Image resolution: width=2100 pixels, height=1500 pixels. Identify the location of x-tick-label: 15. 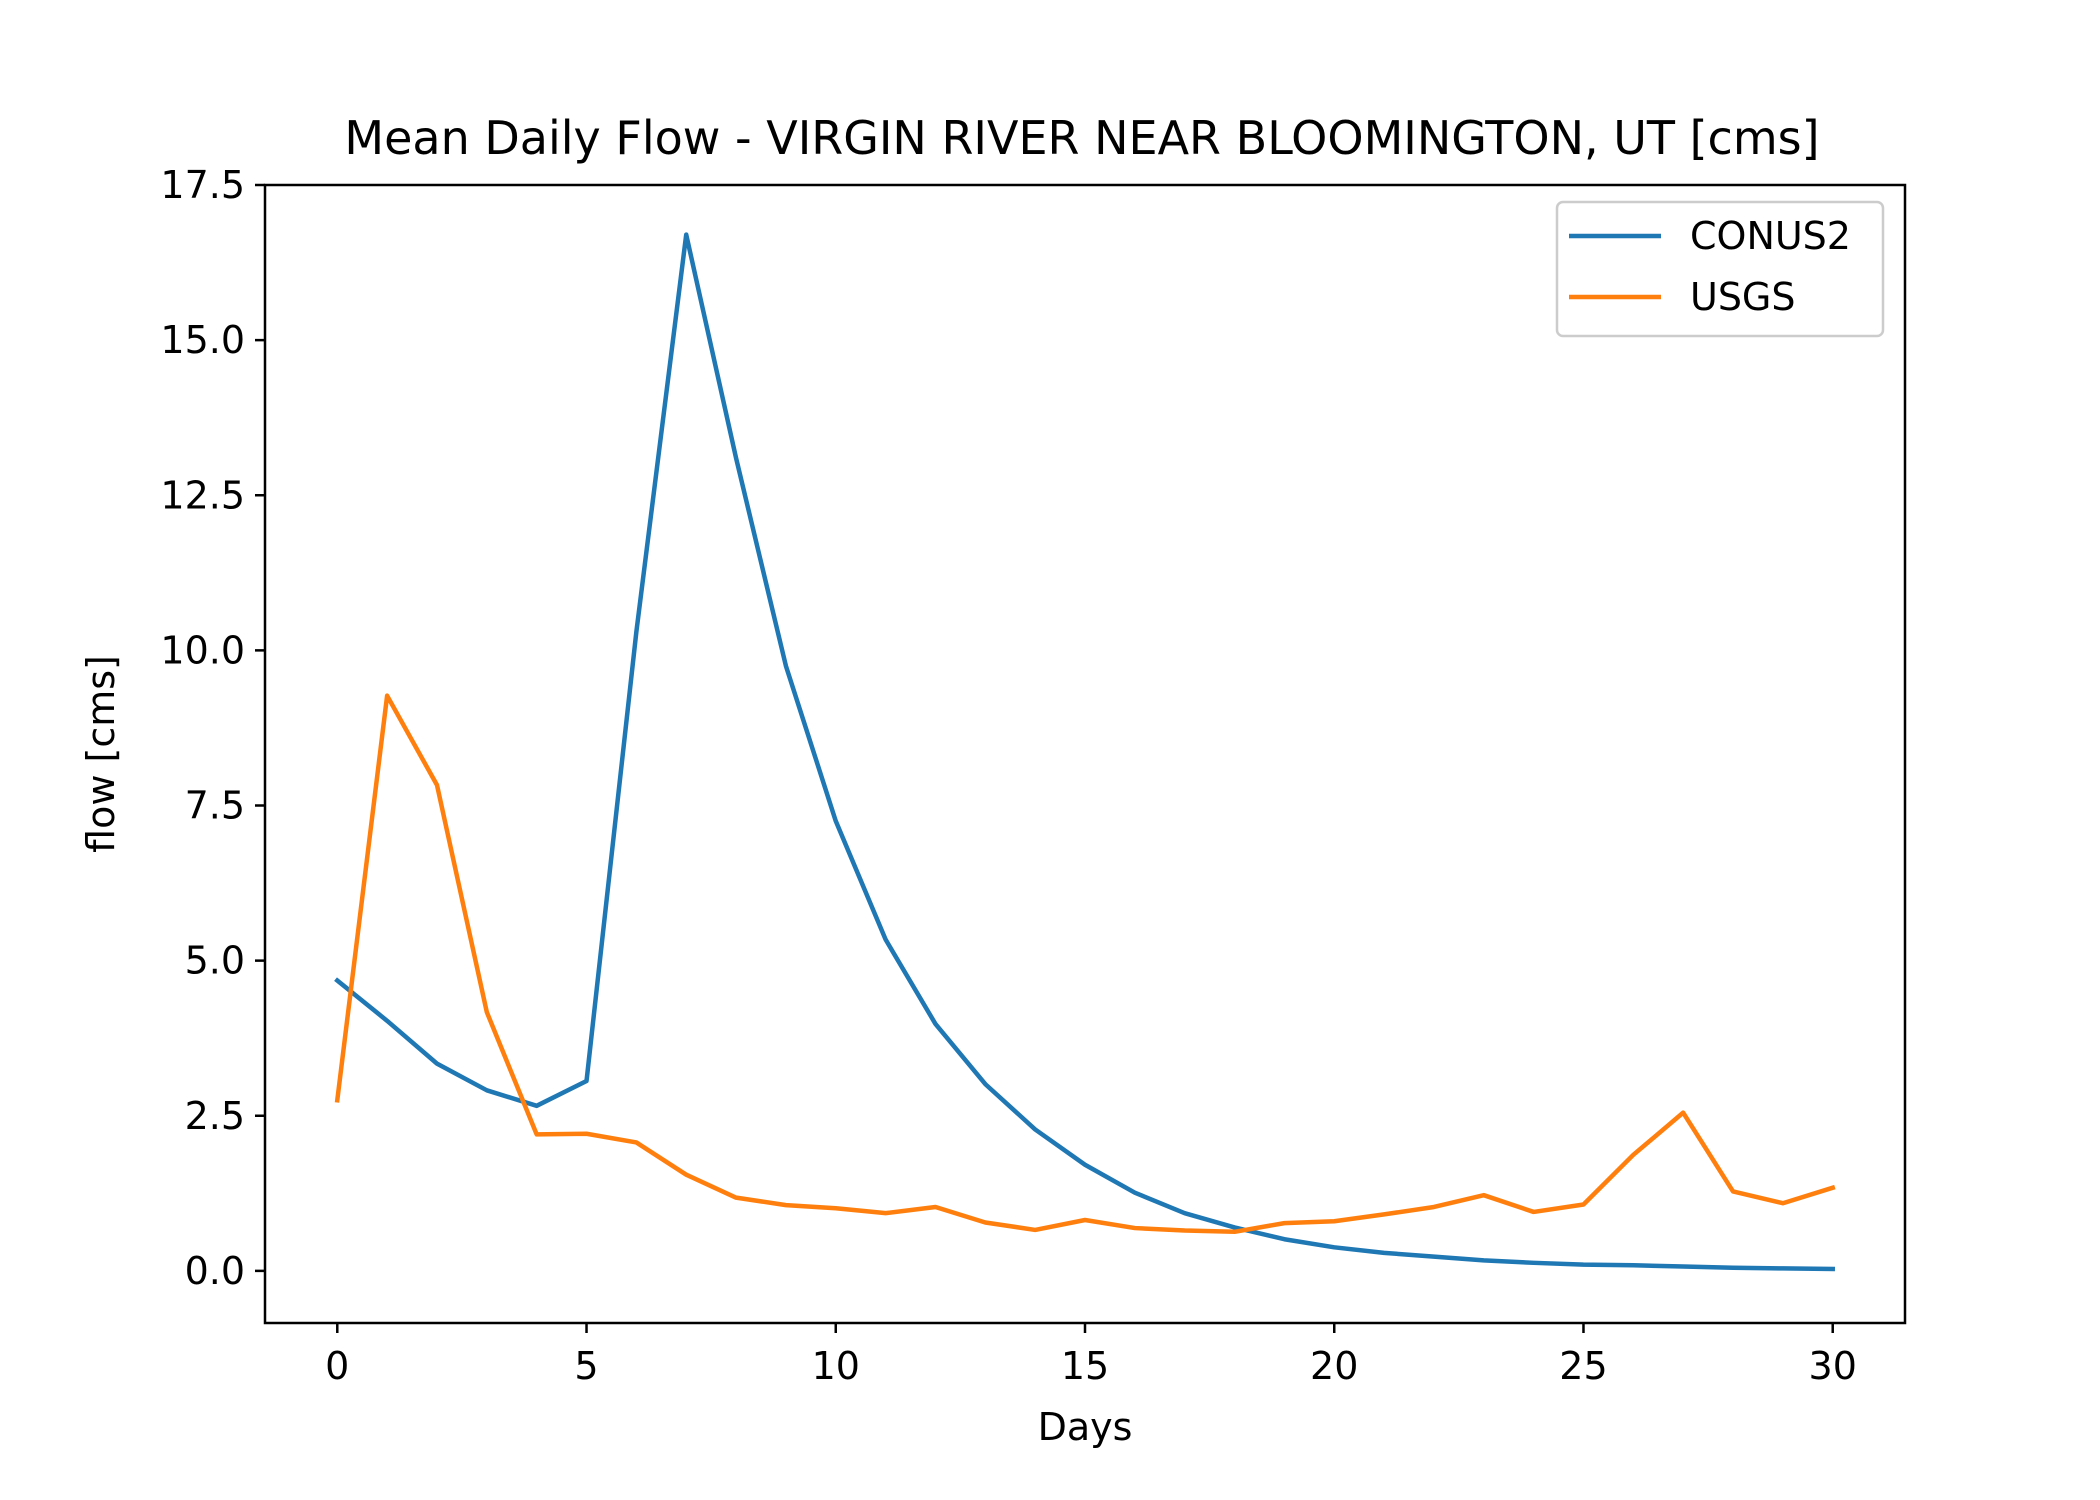
(1085, 1366).